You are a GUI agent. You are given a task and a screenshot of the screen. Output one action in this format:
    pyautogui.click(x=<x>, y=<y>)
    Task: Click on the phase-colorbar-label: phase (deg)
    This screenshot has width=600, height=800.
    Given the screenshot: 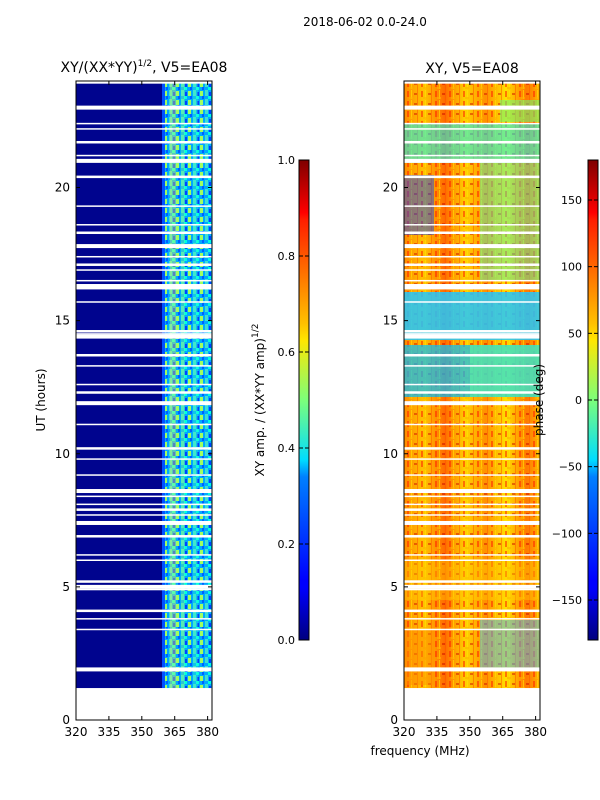 What is the action you would take?
    pyautogui.click(x=539, y=400)
    